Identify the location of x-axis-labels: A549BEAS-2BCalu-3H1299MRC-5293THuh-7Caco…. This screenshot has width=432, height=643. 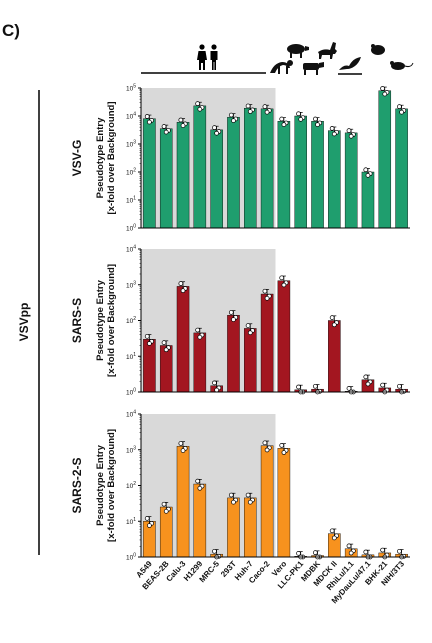
(270, 582).